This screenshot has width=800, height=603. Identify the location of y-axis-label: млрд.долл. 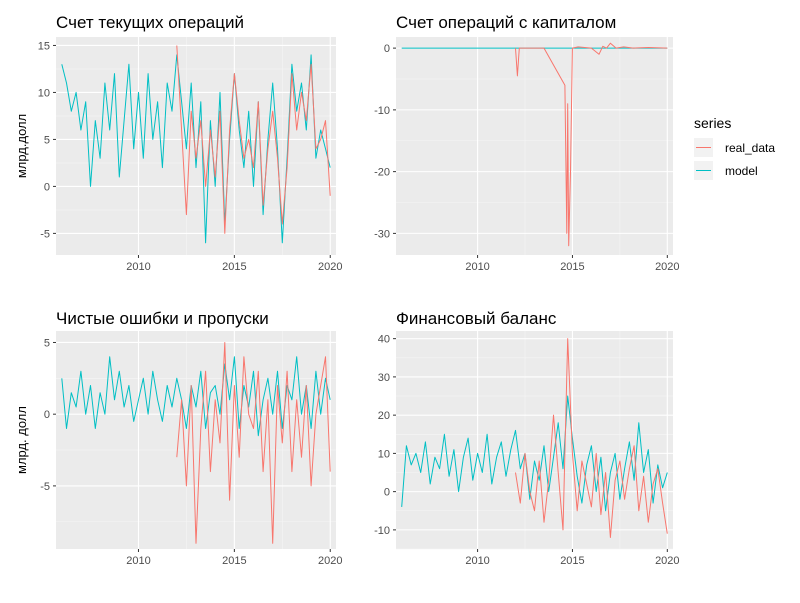
(21, 146).